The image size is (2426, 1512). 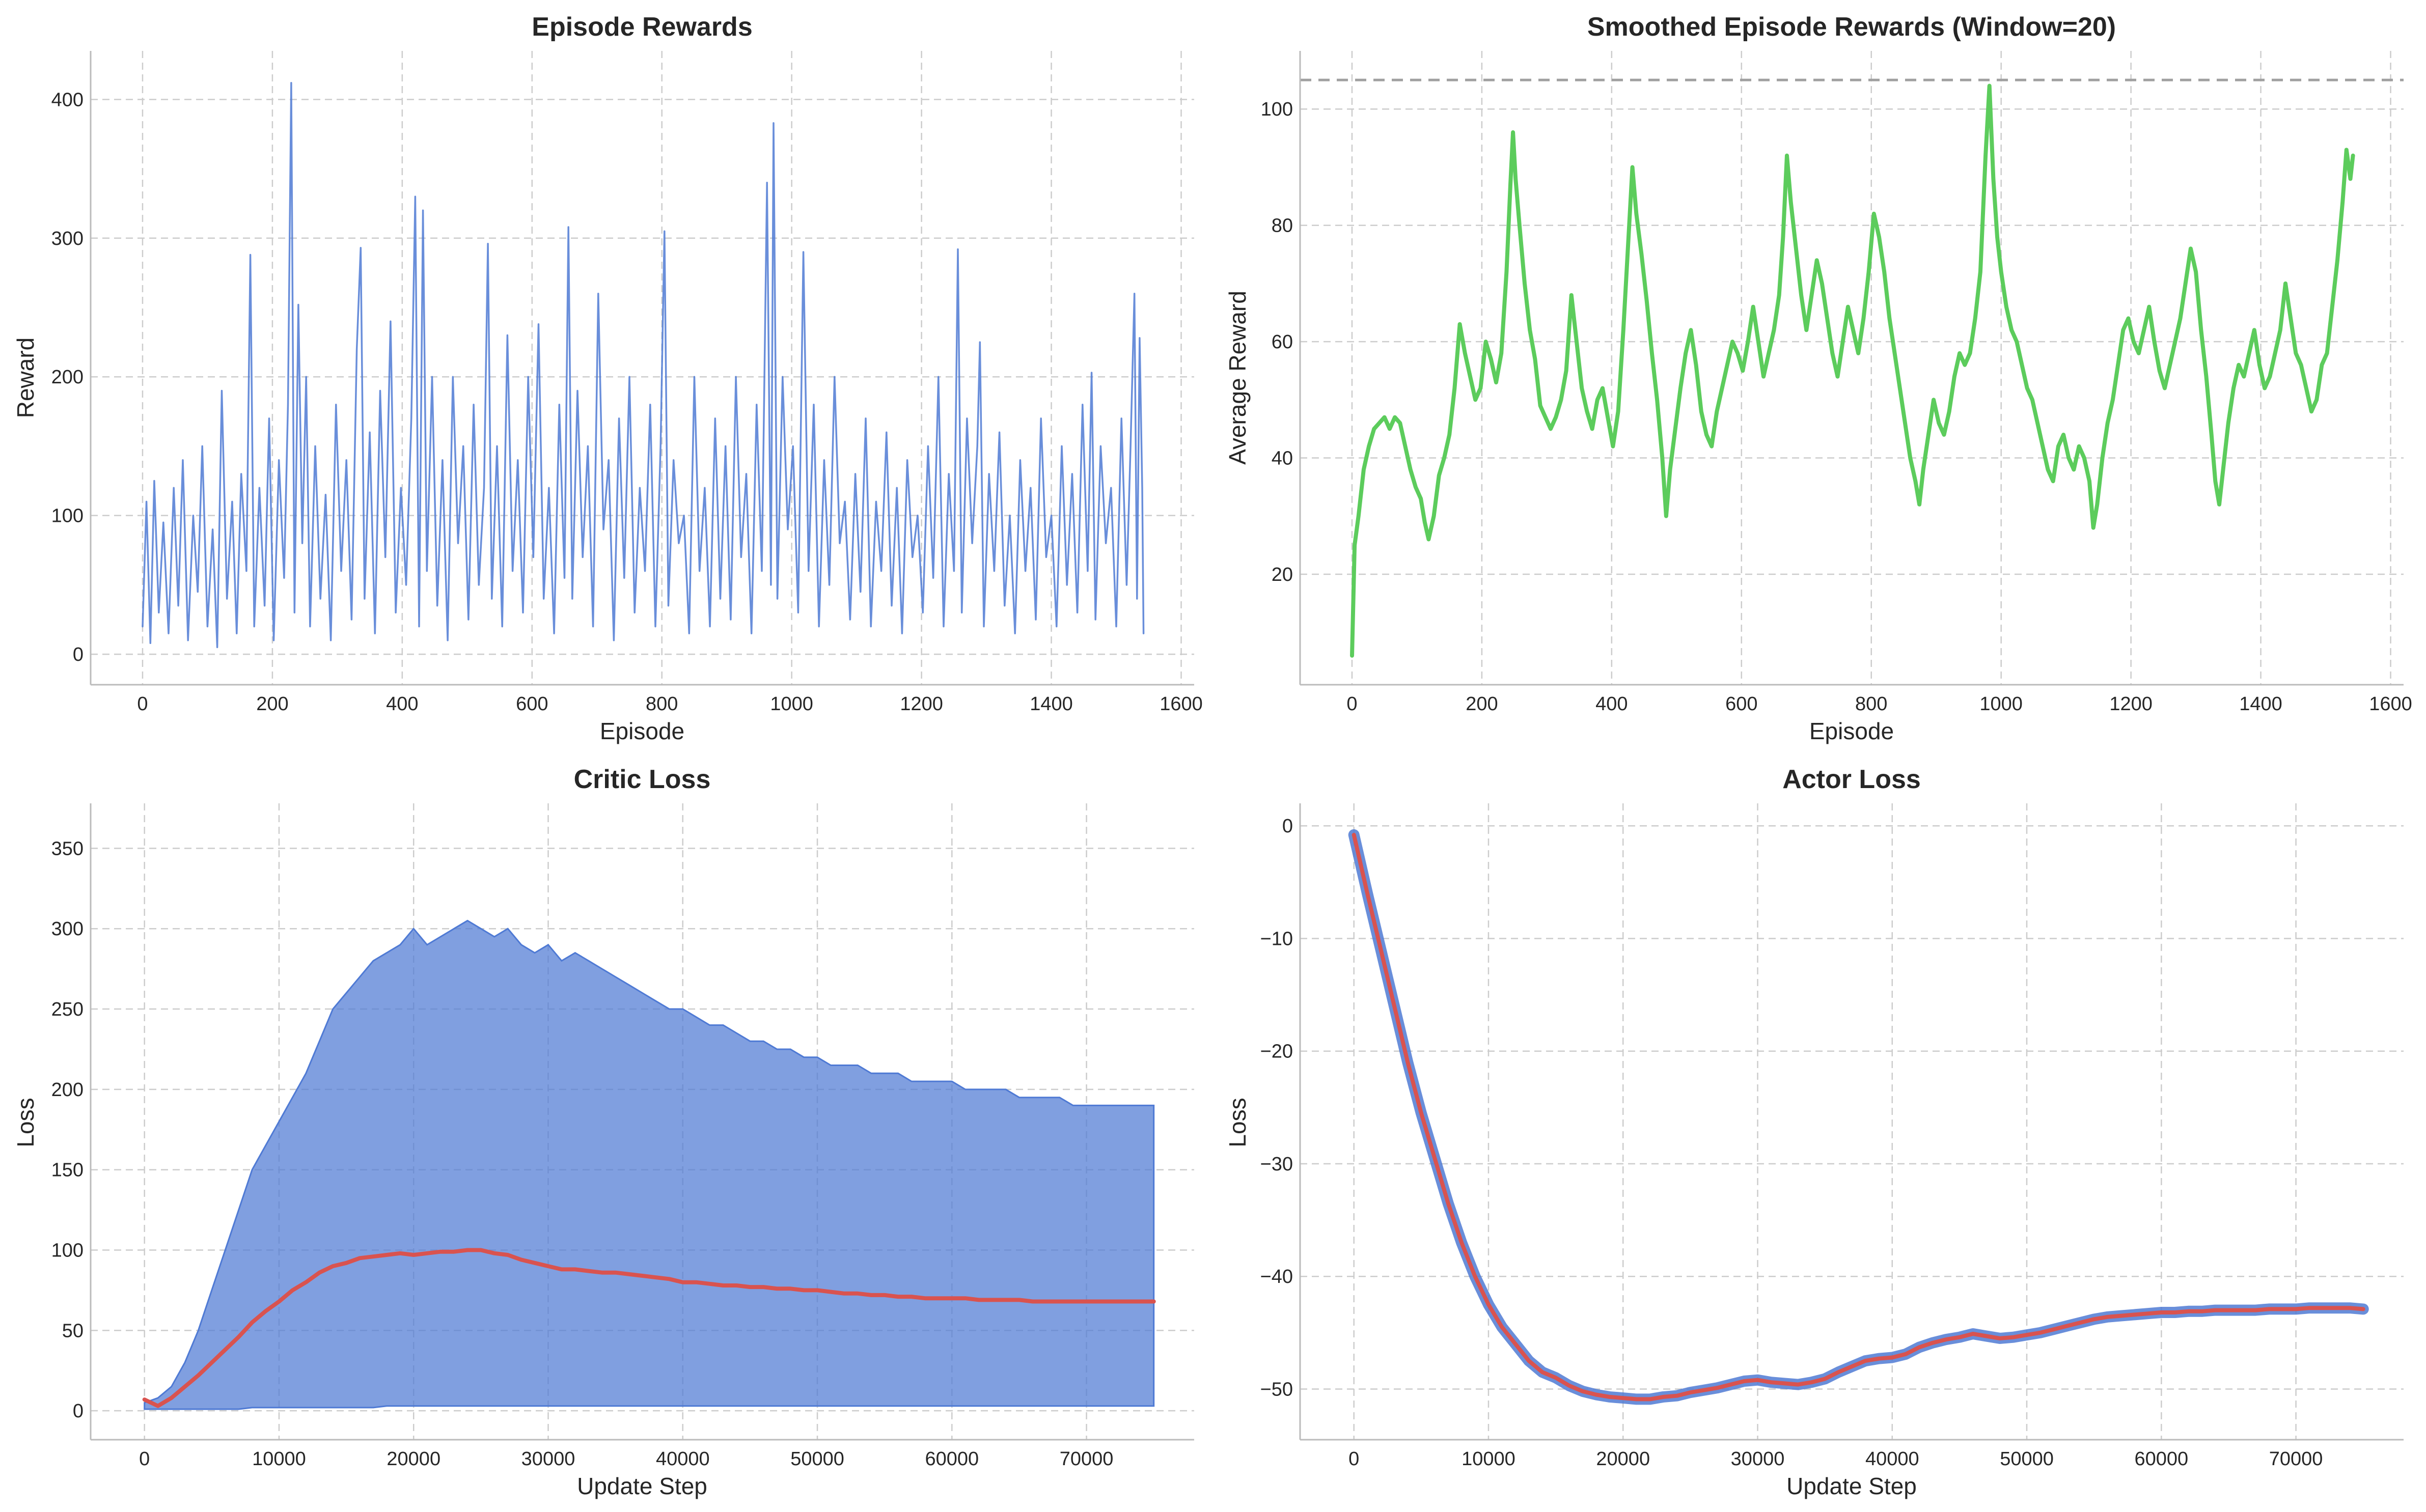 I want to click on y-tick-label: 60, so click(x=1283, y=342).